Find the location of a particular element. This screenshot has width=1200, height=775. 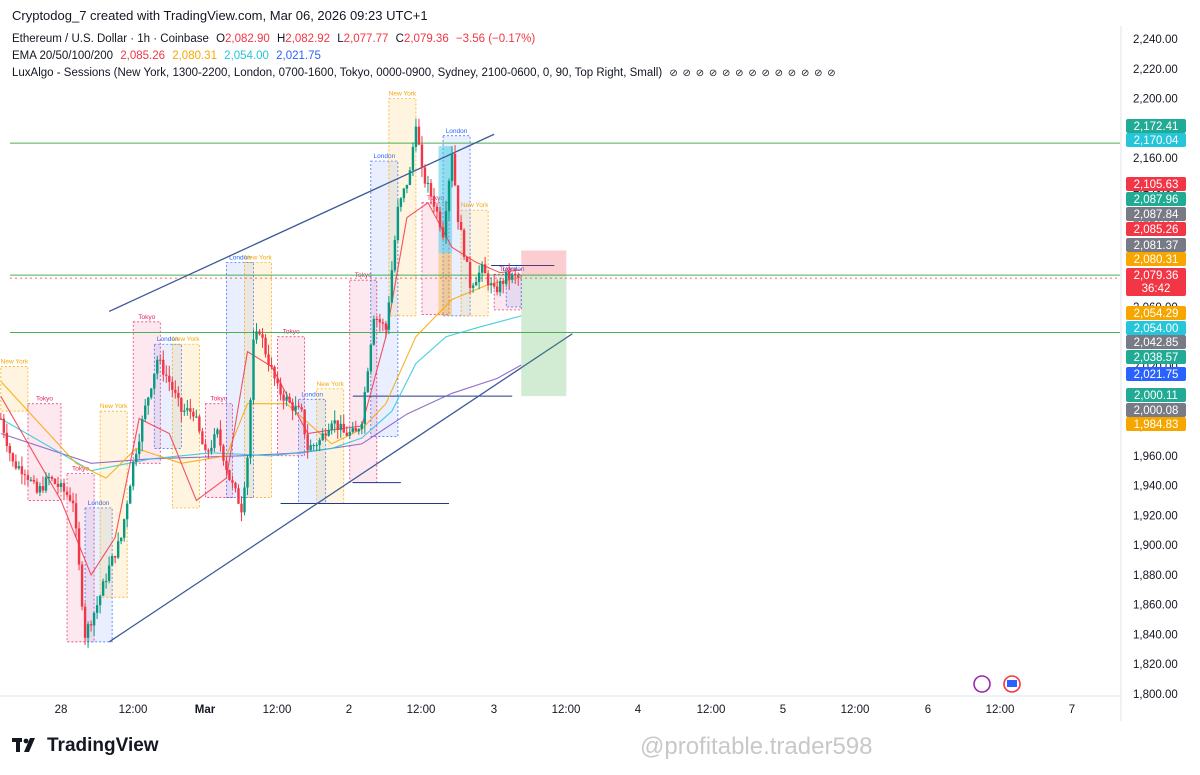

x-tick-label: 3 is located at coordinates (494, 710).